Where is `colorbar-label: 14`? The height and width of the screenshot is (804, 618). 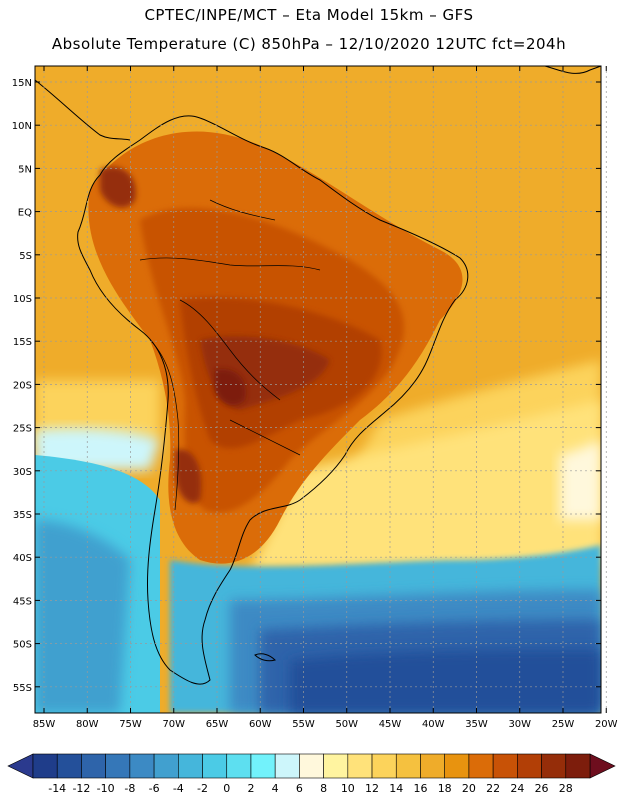 colorbar-label: 14 is located at coordinates (396, 788).